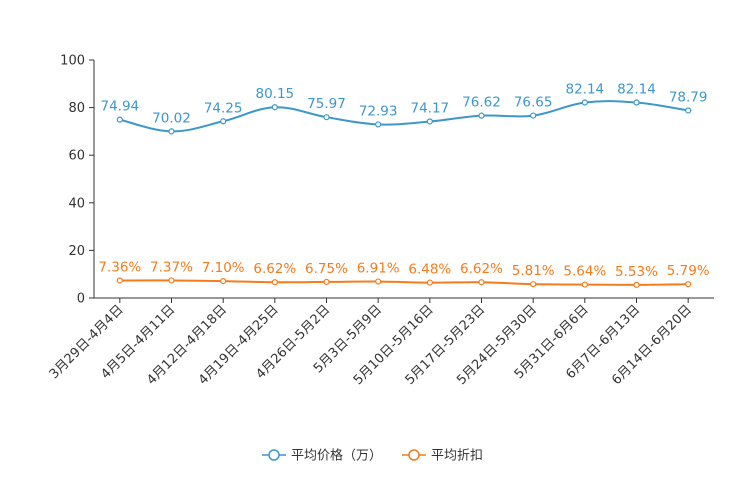 This screenshot has height=496, width=744. Describe the element at coordinates (223, 108) in the screenshot. I see `data-label: 74.25` at that location.